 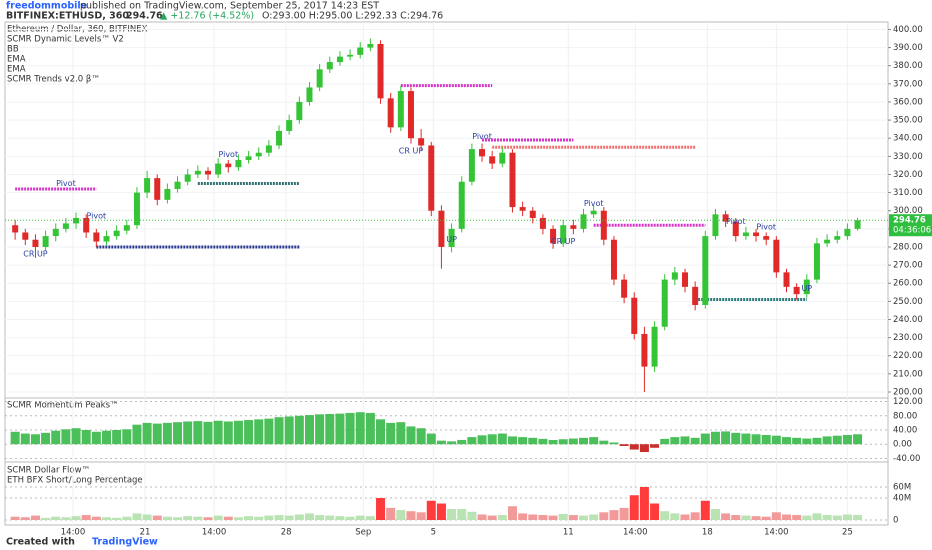 I want to click on volume-pane, so click(x=446, y=493).